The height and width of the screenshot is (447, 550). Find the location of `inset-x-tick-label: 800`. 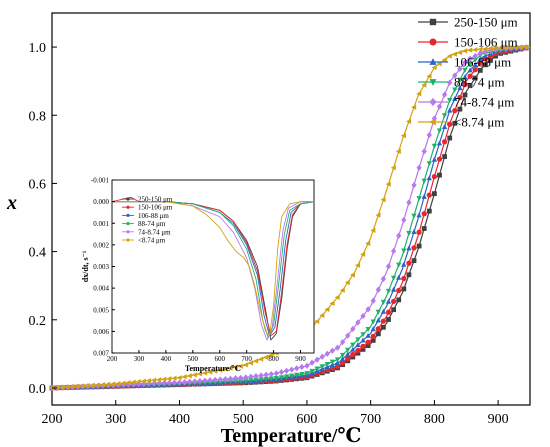

inset-x-tick-label: 800 is located at coordinates (273, 359).